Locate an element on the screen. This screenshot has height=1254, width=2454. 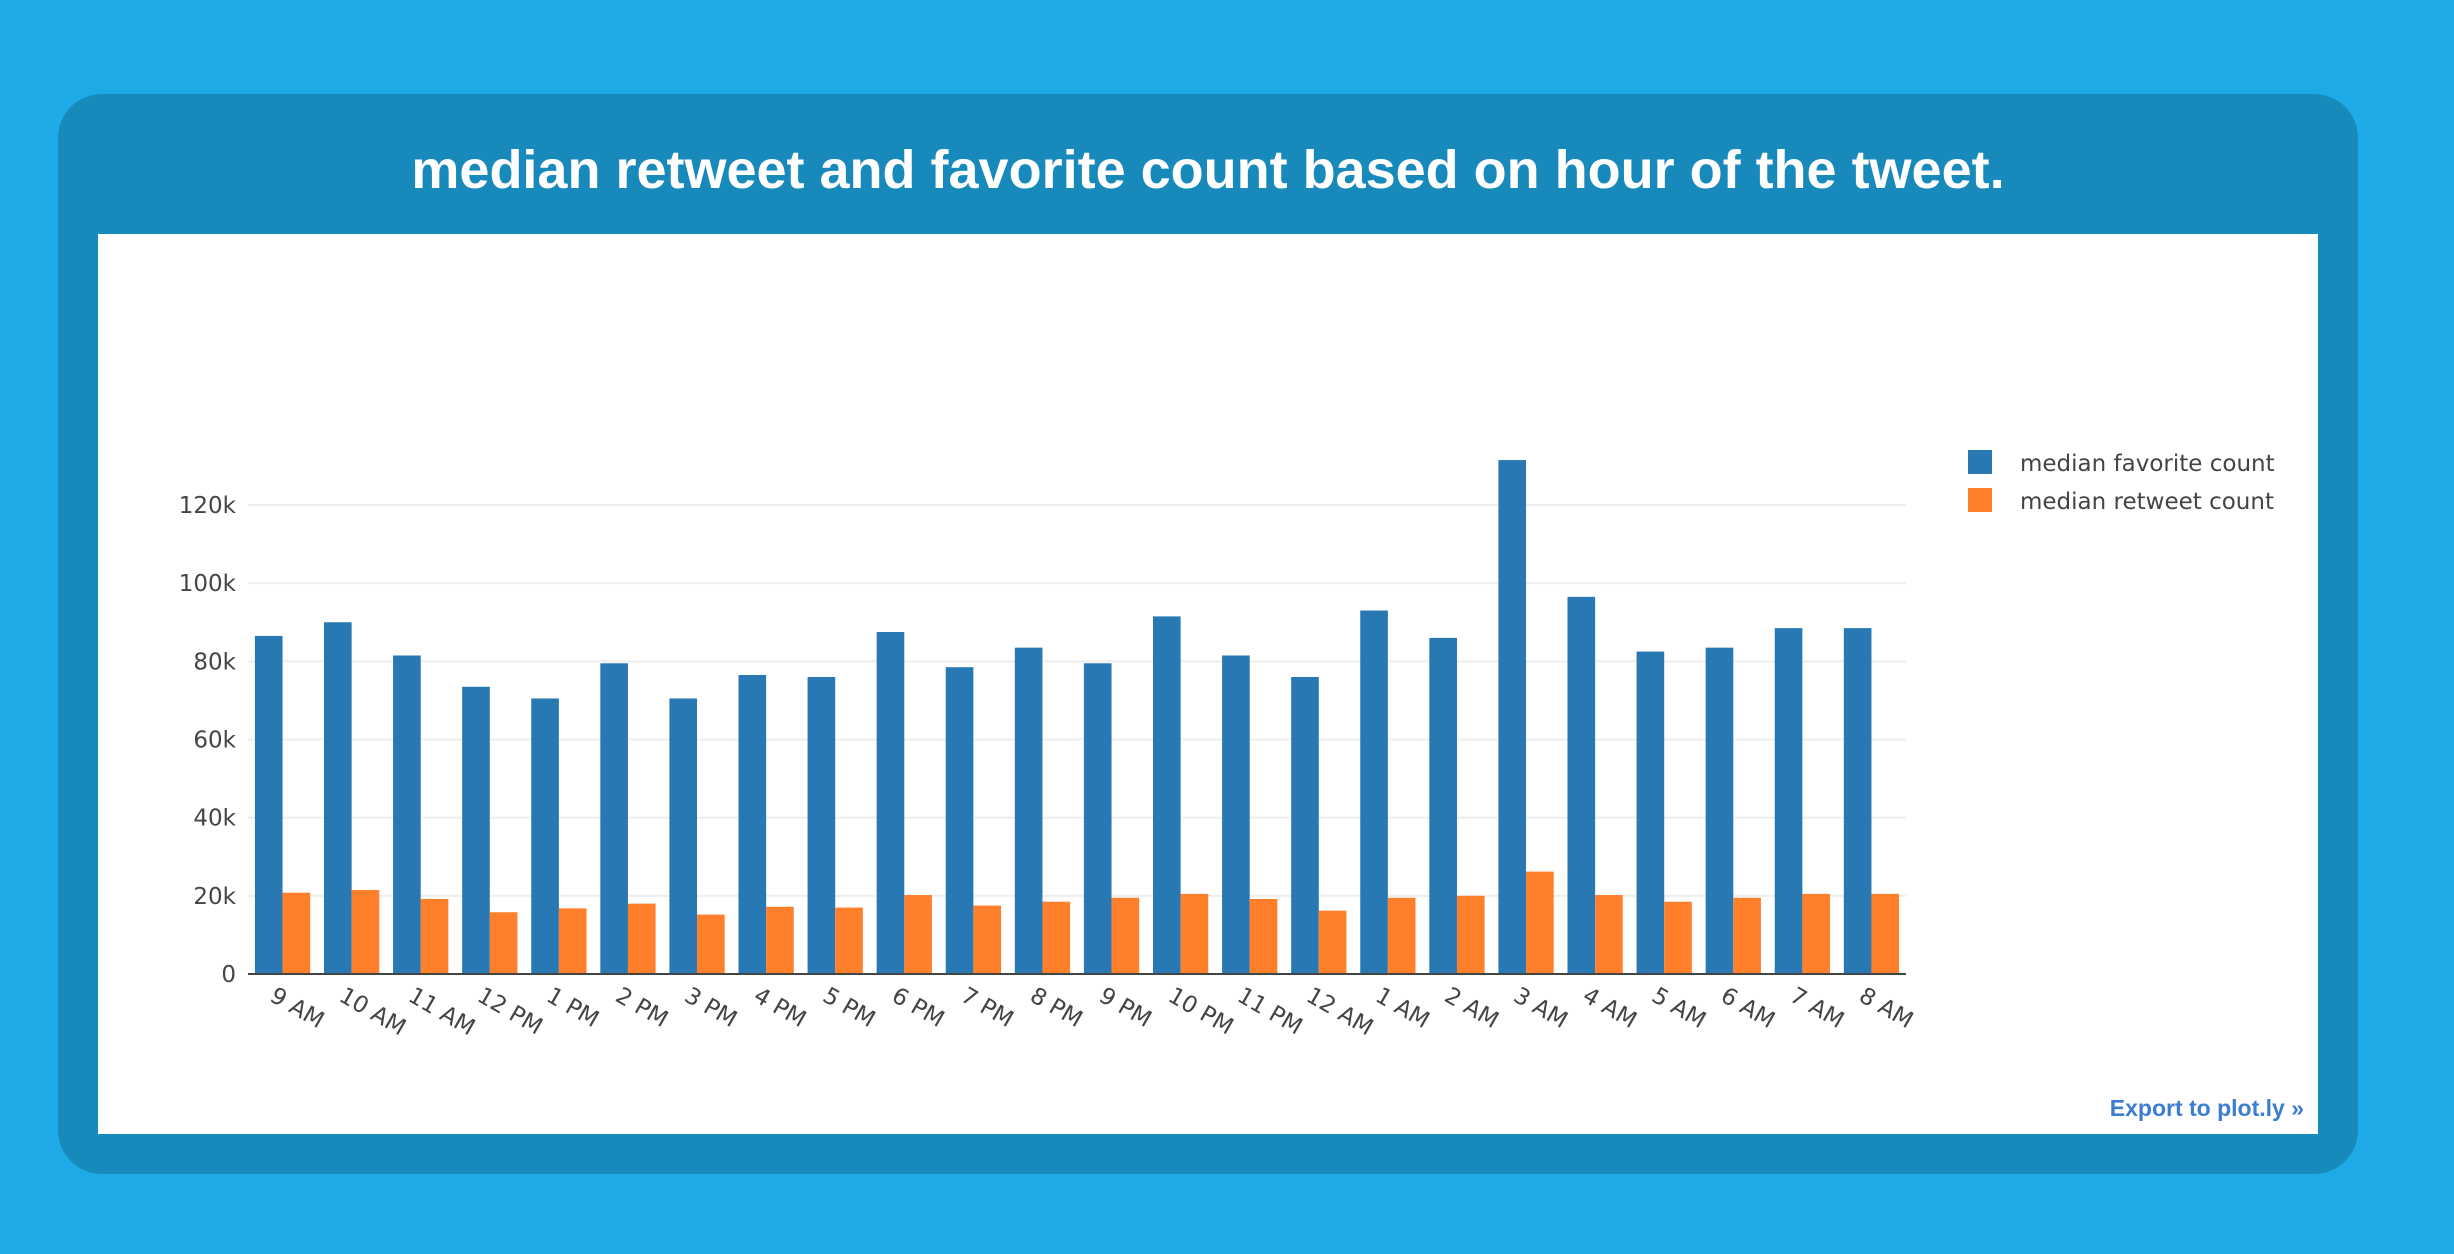
x-tick-label: 2 PM is located at coordinates (641, 1008).